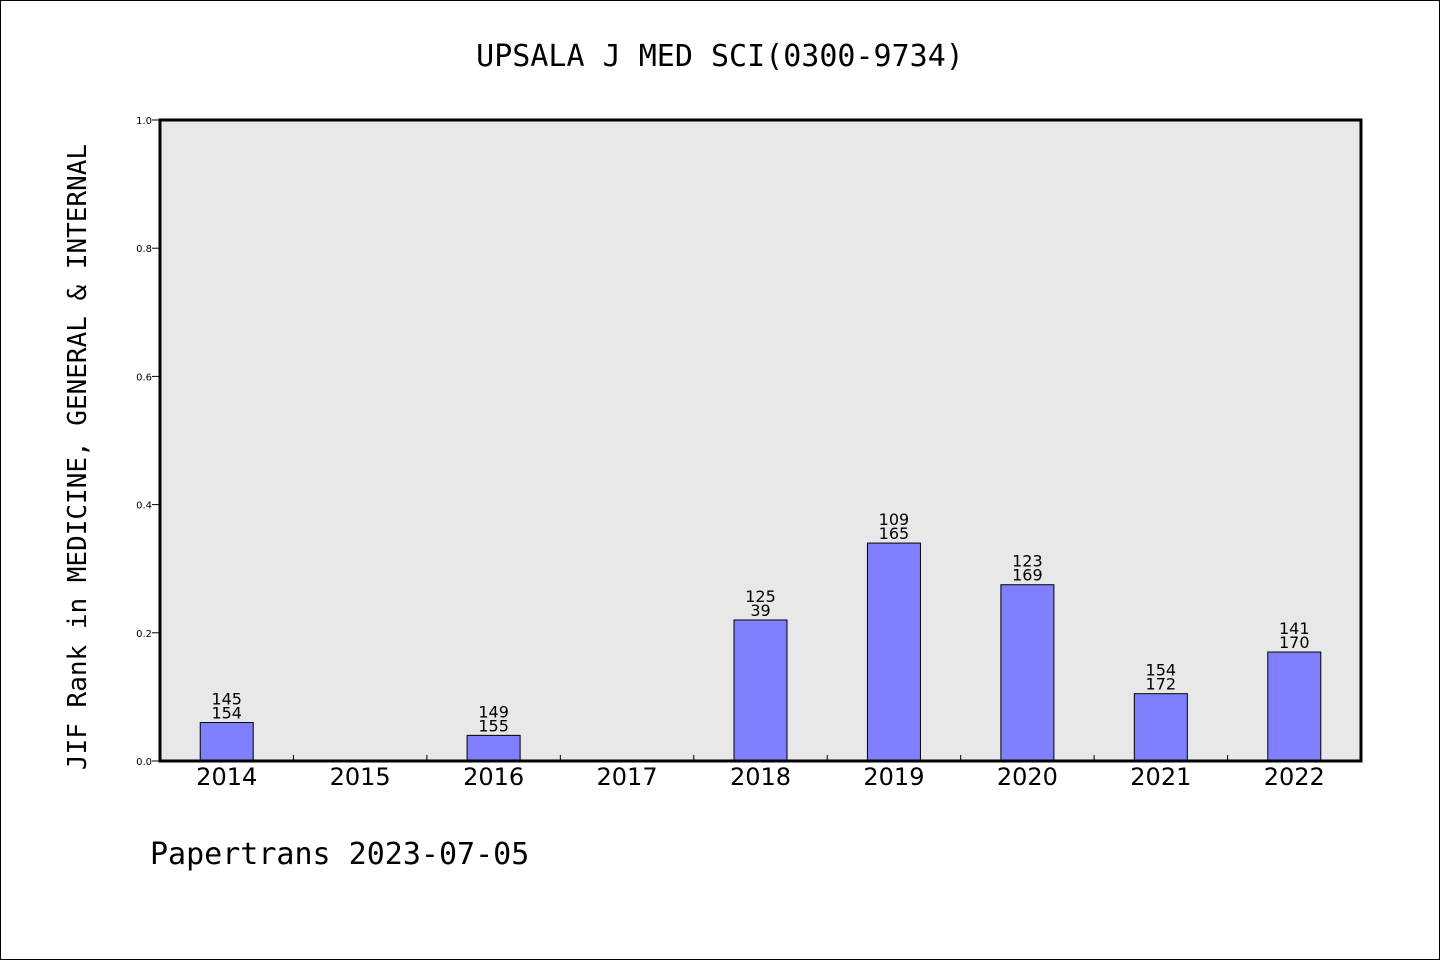  Describe the element at coordinates (148, 442) in the screenshot. I see `y-axis: 0.0 0.2 0.4 0.6 0.8 1.0` at that location.